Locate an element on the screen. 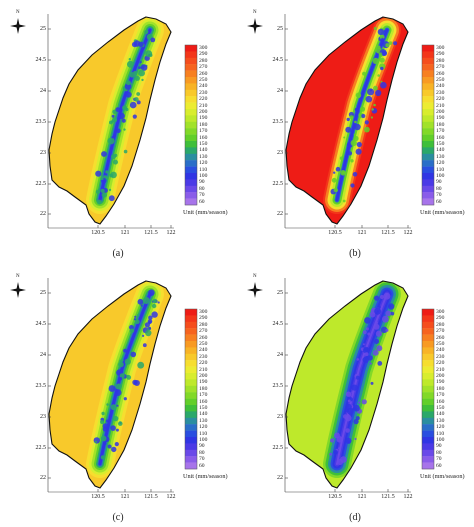  legend-frame is located at coordinates (428, 389).